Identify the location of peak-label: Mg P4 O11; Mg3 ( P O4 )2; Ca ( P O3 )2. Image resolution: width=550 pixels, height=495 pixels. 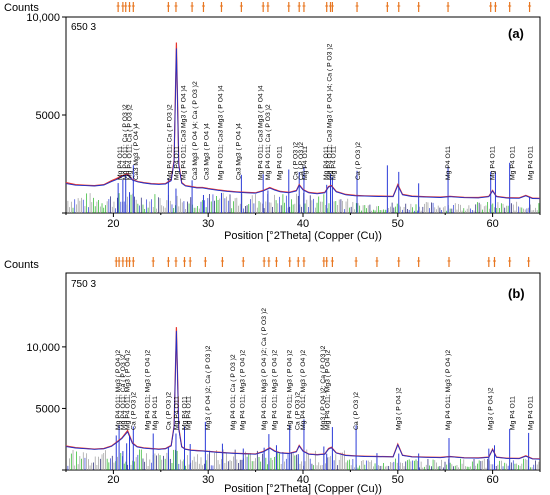
(264, 369).